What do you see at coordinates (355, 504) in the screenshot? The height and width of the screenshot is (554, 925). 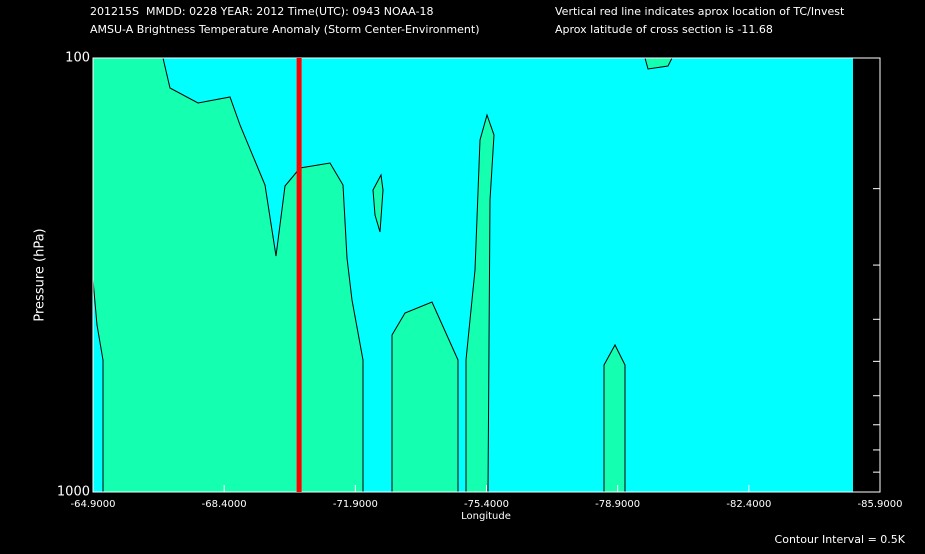 I see `x-tick-label: -71.9000` at bounding box center [355, 504].